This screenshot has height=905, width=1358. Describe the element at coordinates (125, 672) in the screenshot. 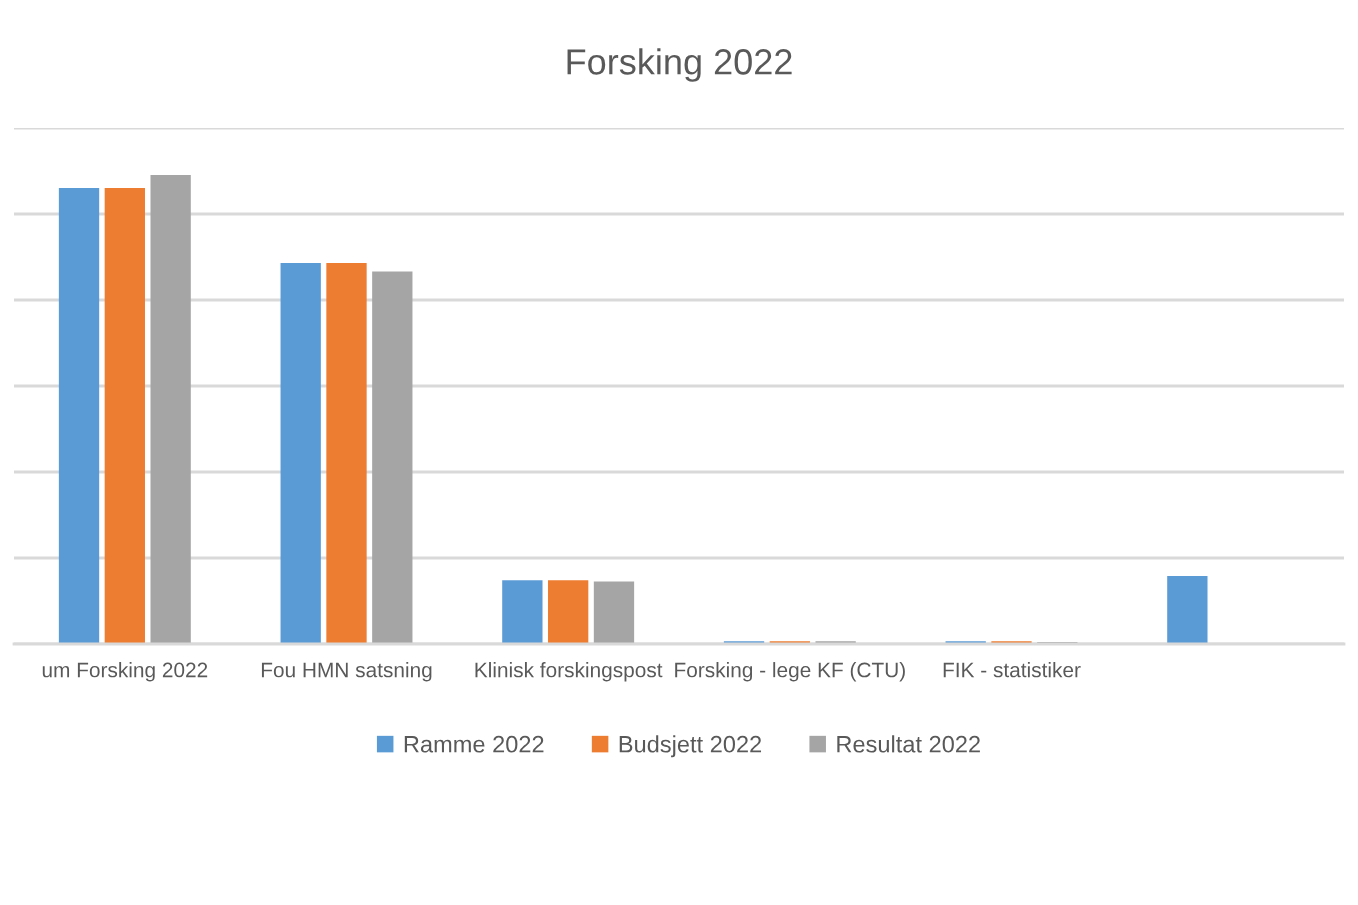

I see `x-tick-label: um Forsking 2022` at that location.